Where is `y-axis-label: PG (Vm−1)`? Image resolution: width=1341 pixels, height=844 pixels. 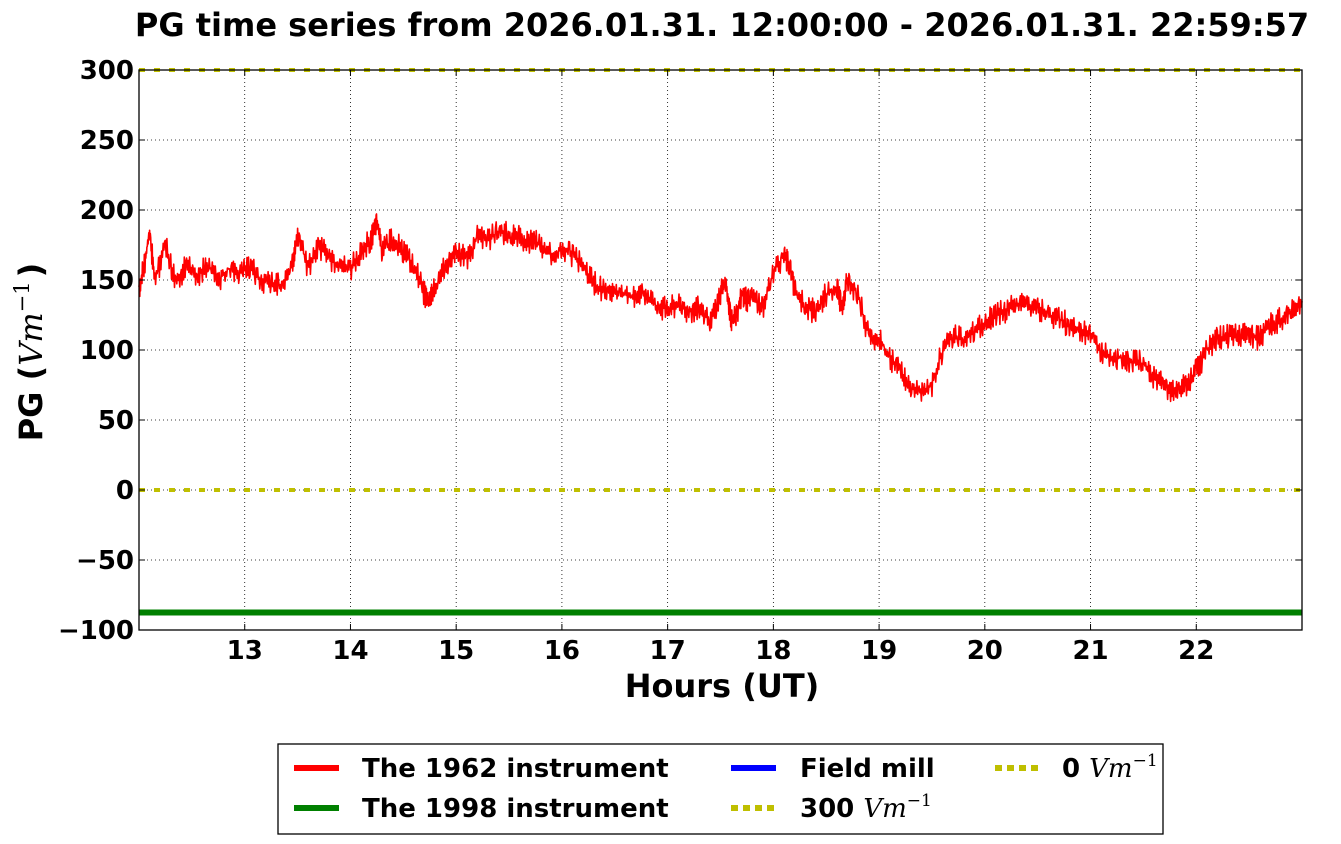
y-axis-label: PG (Vm−1) is located at coordinates (30, 352).